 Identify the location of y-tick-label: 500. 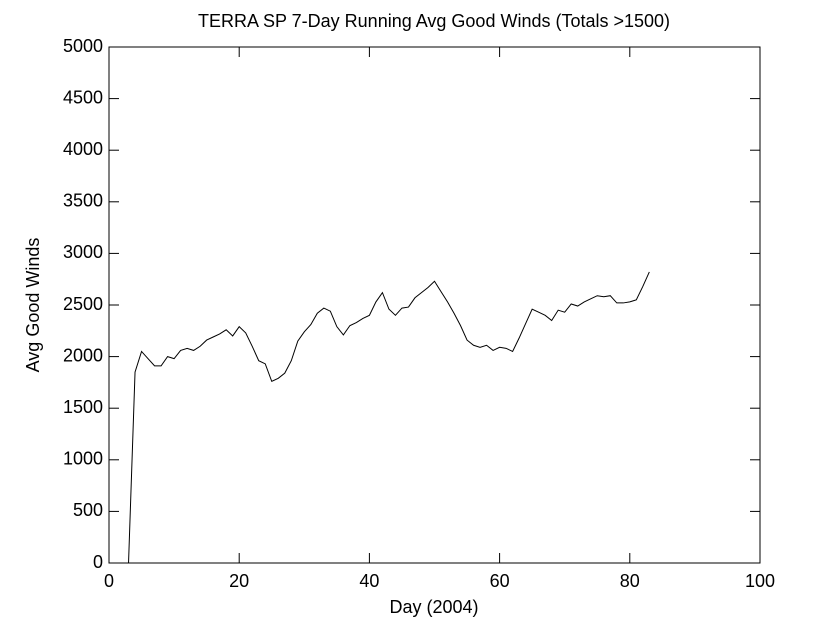
(88, 510).